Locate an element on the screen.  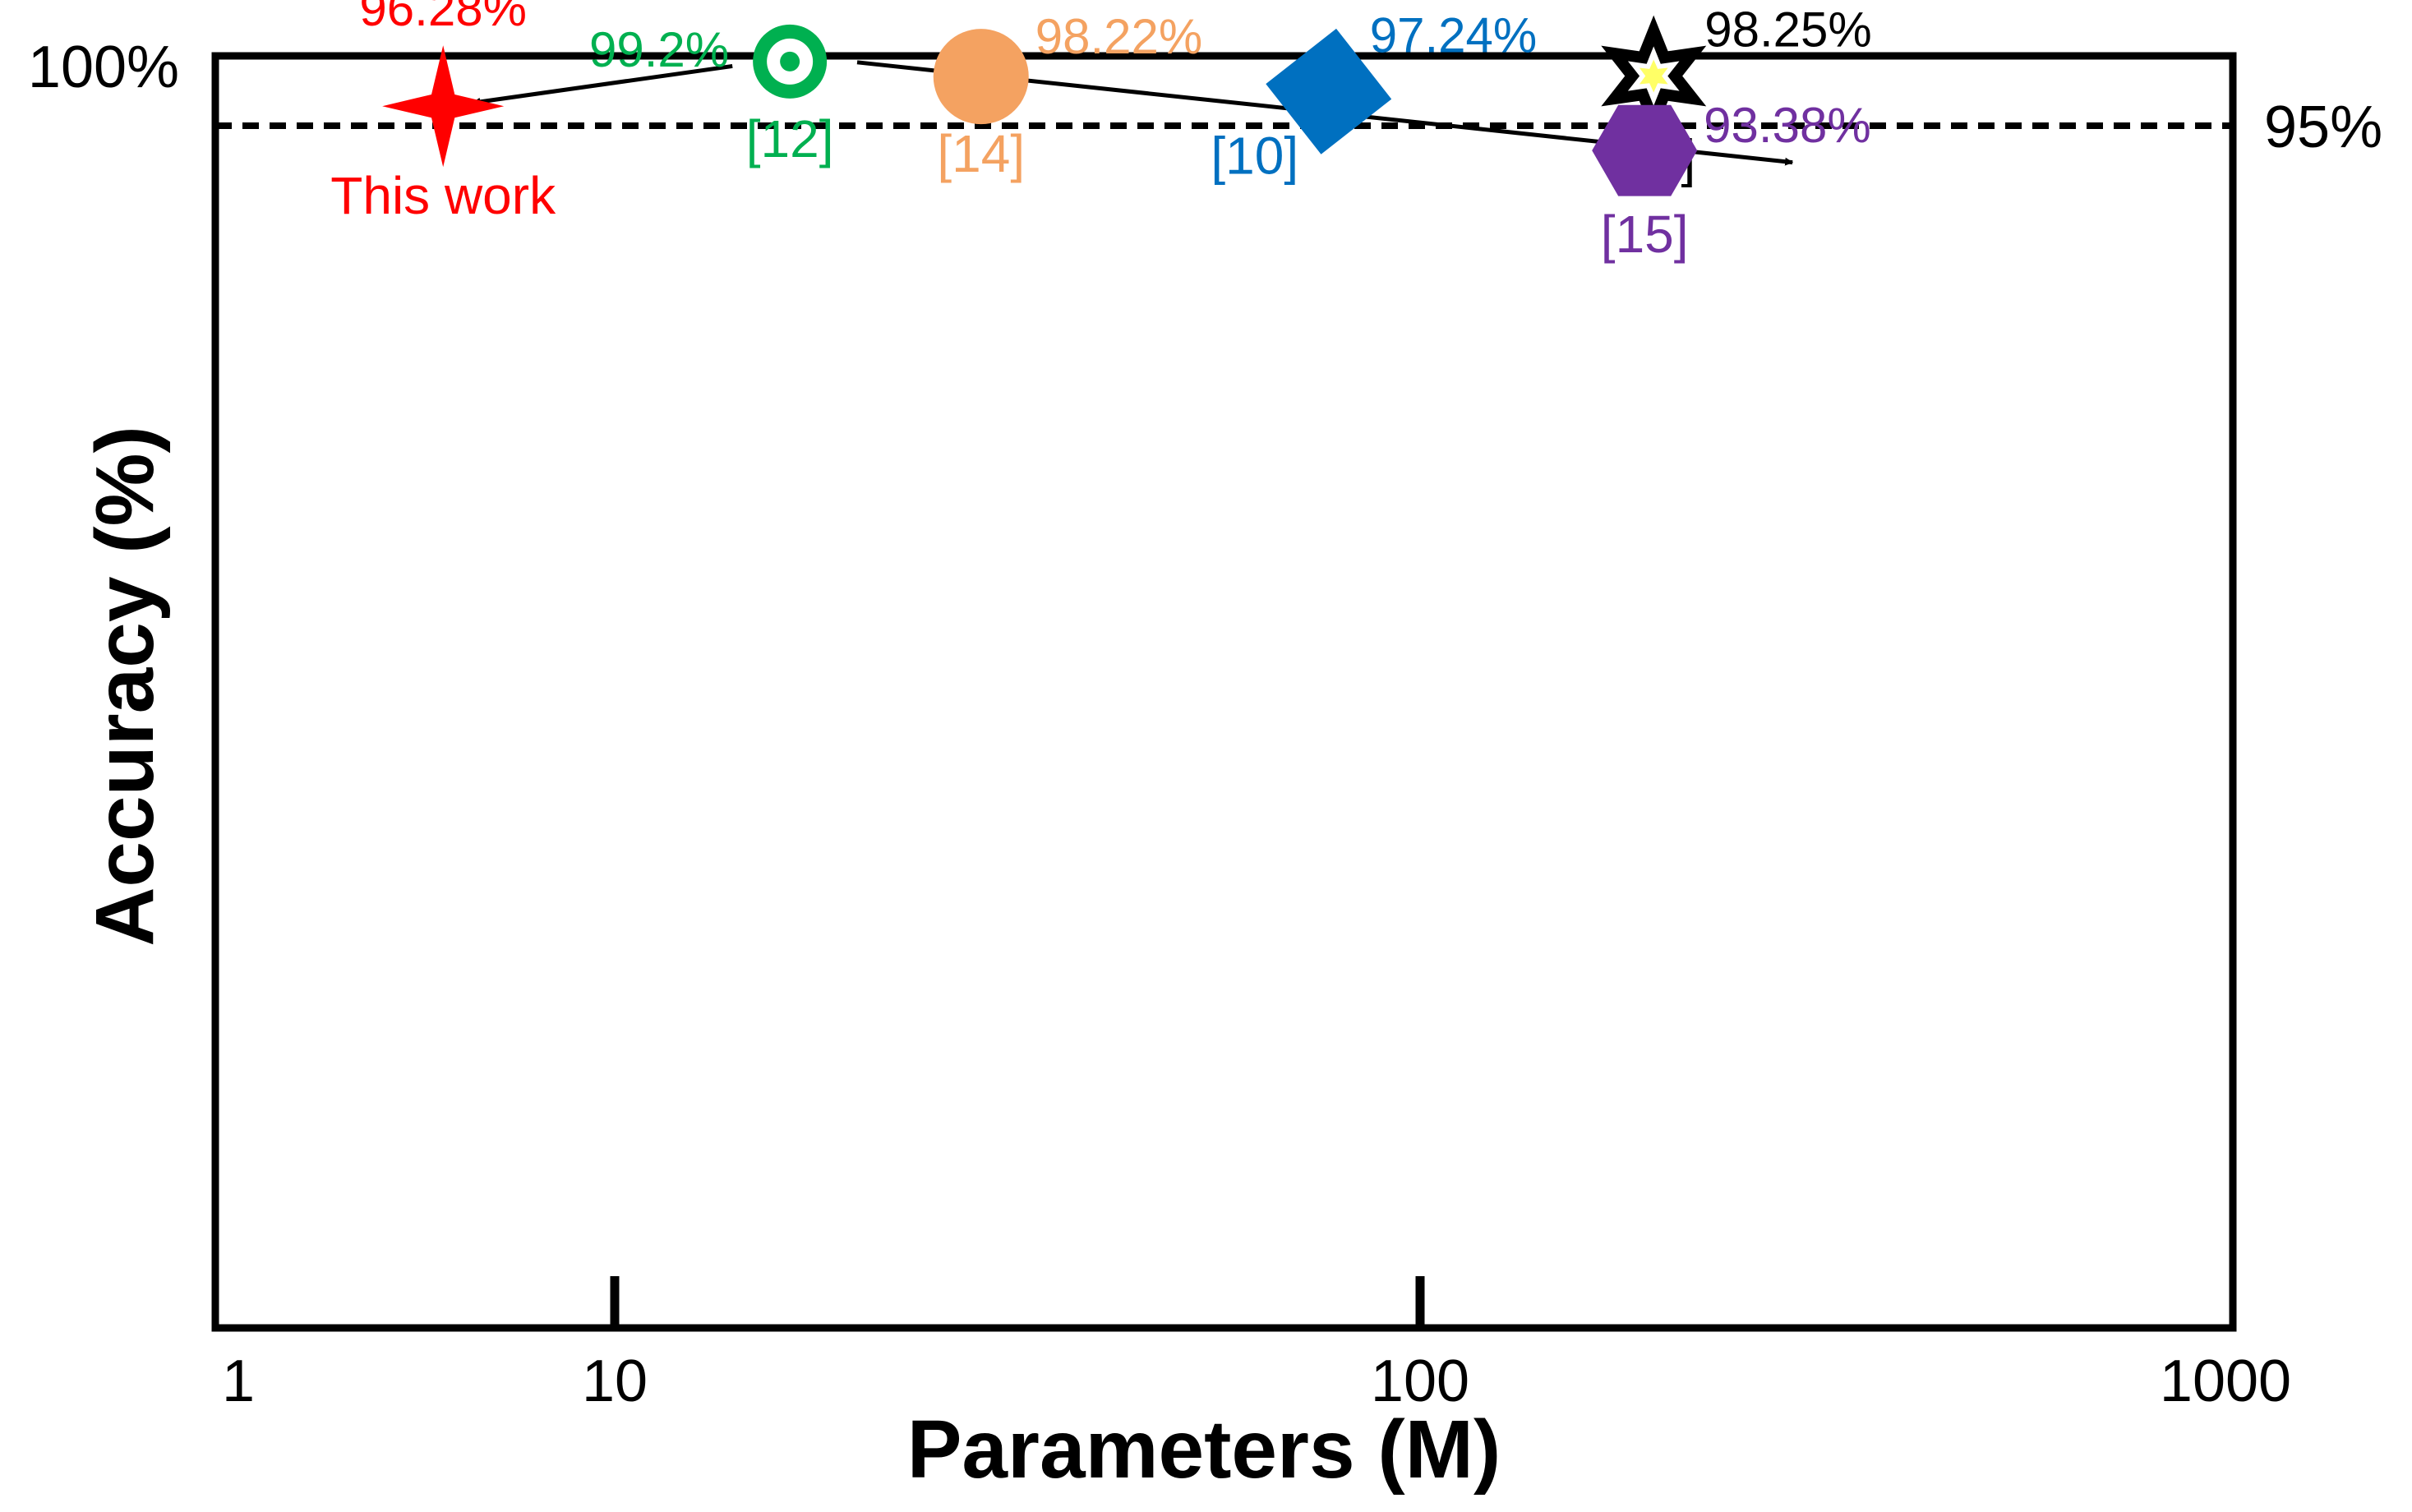
value-label-ref-11: 98.25% is located at coordinates (1788, 30).